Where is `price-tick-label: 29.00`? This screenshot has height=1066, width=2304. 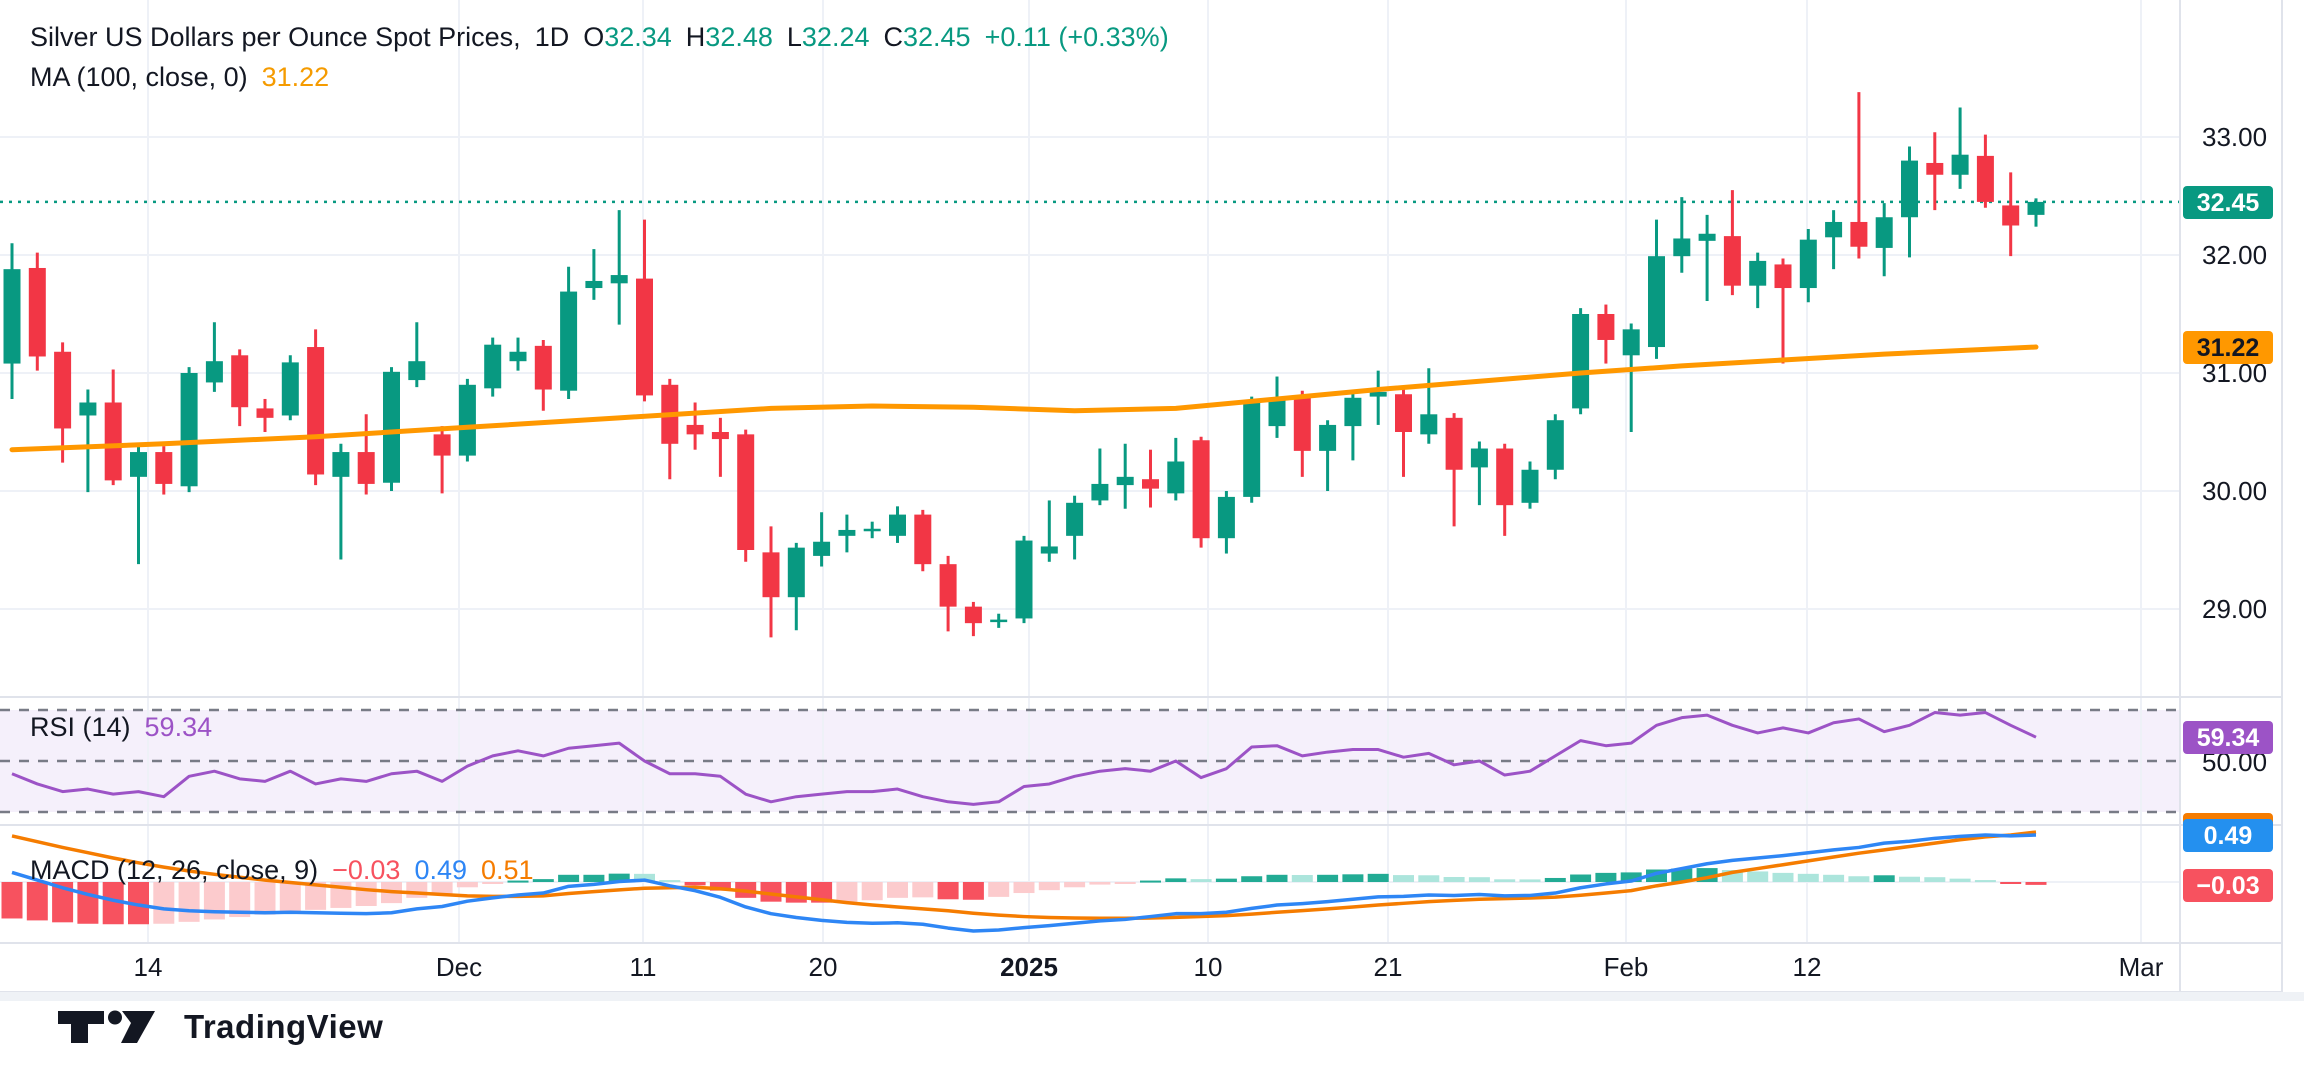
price-tick-label: 29.00 is located at coordinates (2235, 609).